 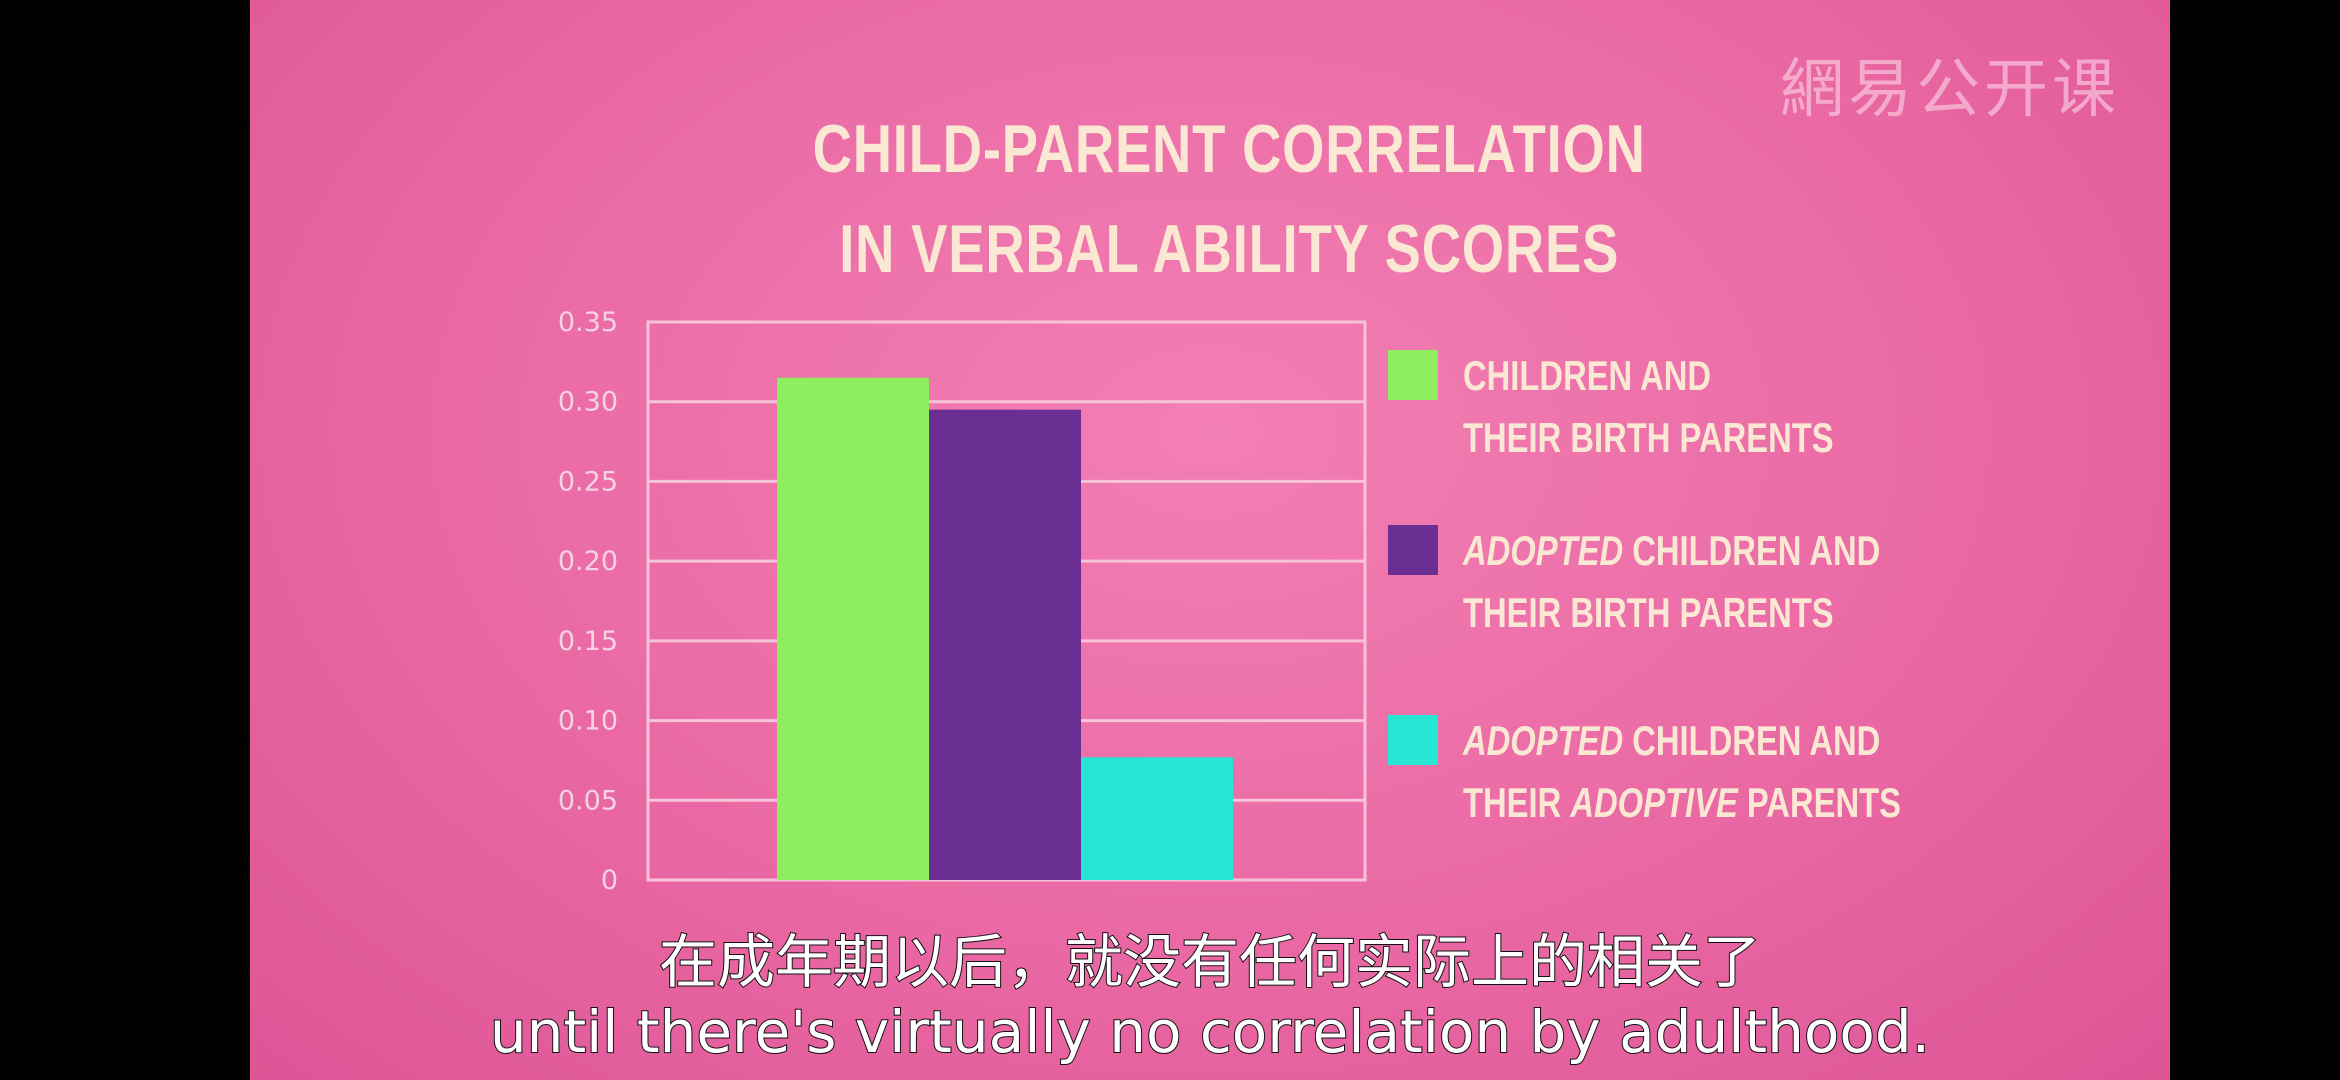 What do you see at coordinates (1671, 740) in the screenshot?
I see `legend-label-3-line-1: ADOPTED CHILDREN AND` at bounding box center [1671, 740].